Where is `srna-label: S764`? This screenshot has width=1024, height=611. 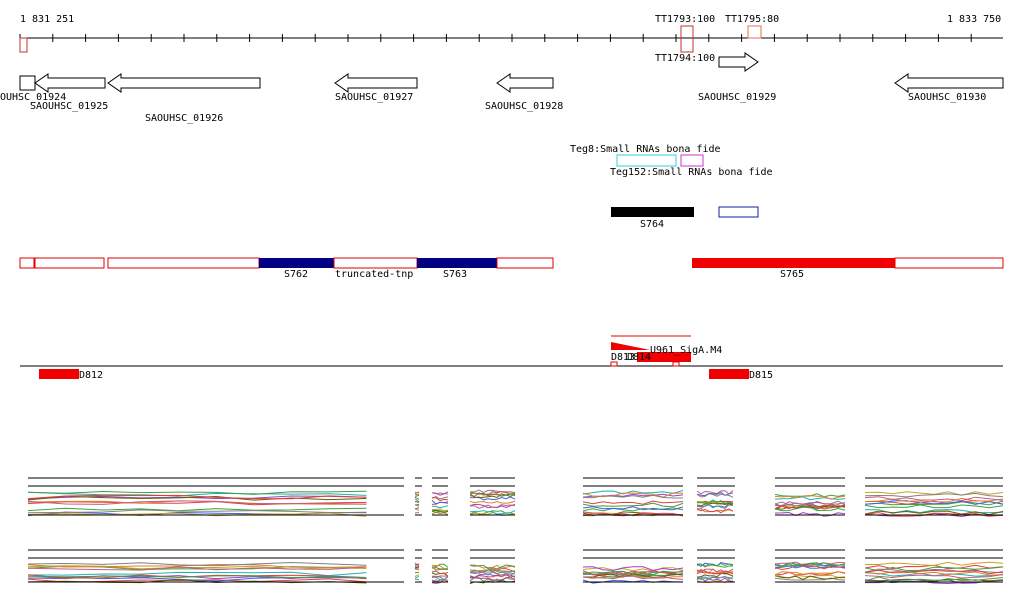
srna-label: S764 is located at coordinates (652, 224).